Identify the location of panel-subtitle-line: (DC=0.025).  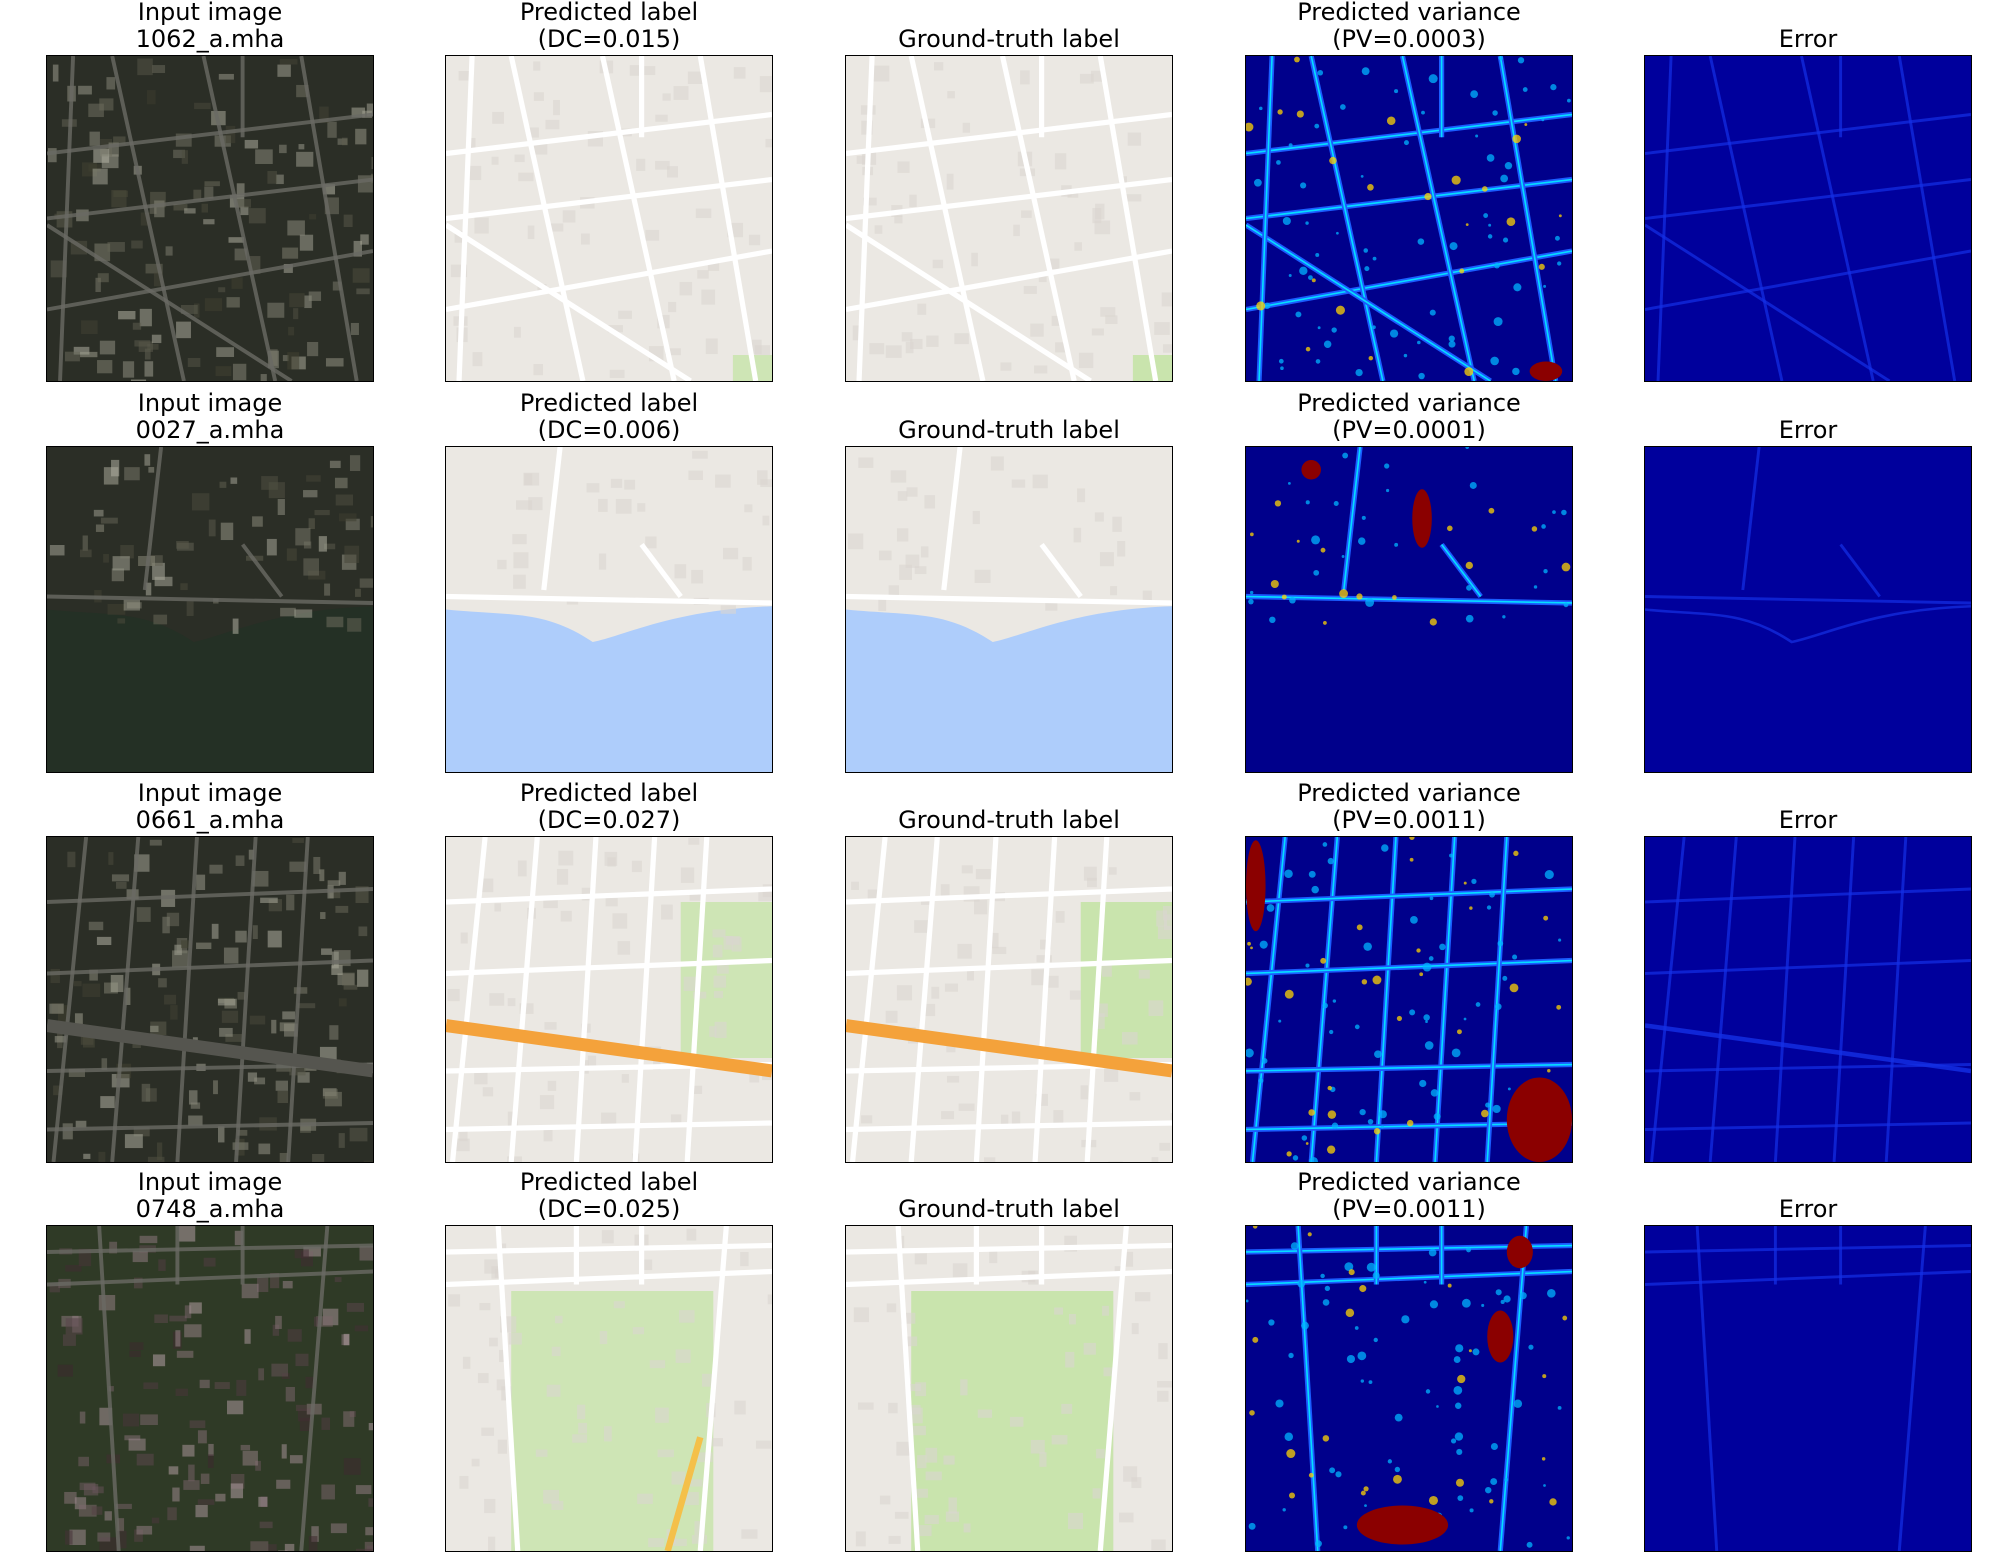
(609, 1209).